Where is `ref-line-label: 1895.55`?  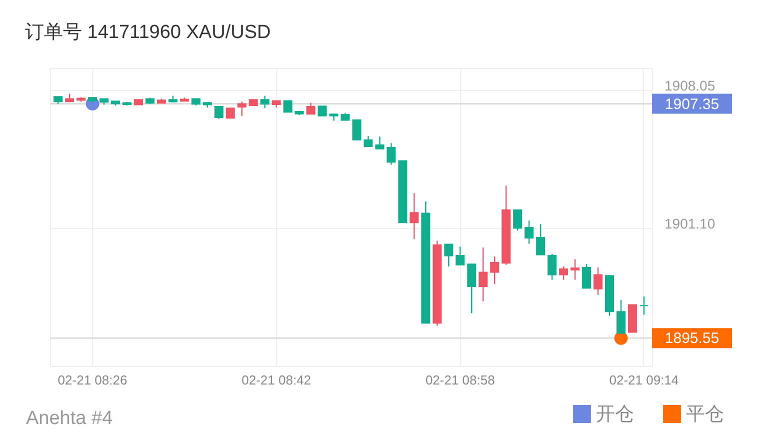 ref-line-label: 1895.55 is located at coordinates (692, 339).